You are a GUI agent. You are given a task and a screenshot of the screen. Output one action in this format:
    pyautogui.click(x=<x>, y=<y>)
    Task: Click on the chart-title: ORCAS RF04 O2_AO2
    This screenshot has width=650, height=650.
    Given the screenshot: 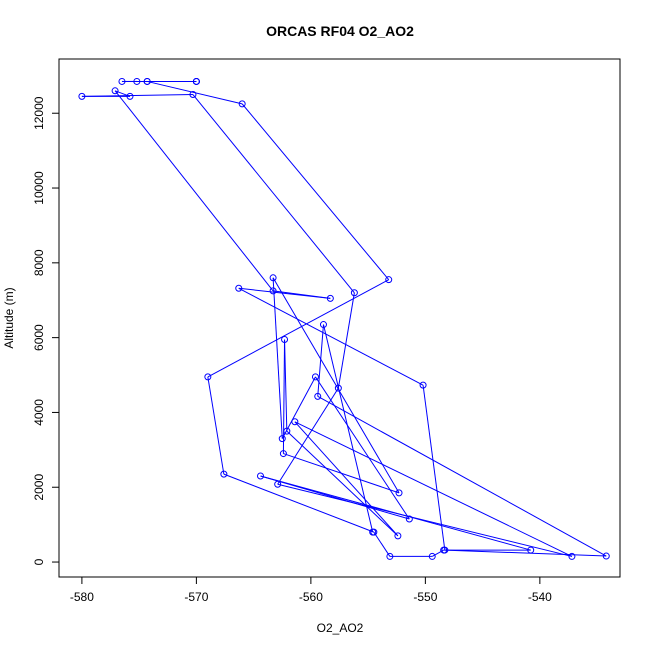 What is the action you would take?
    pyautogui.click(x=340, y=31)
    